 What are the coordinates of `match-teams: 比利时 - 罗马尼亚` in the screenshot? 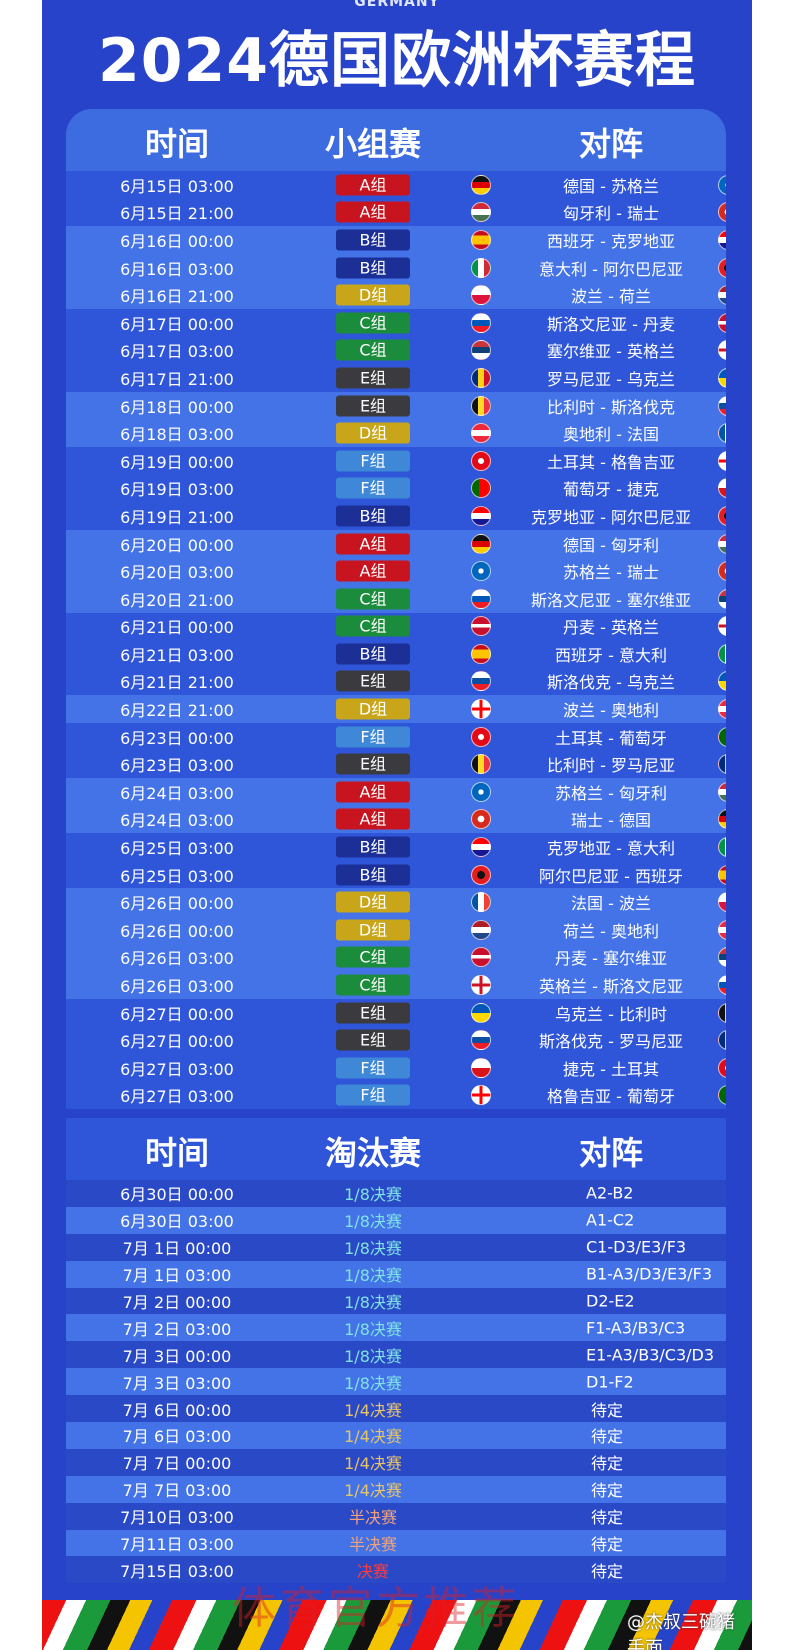 It's located at (611, 766).